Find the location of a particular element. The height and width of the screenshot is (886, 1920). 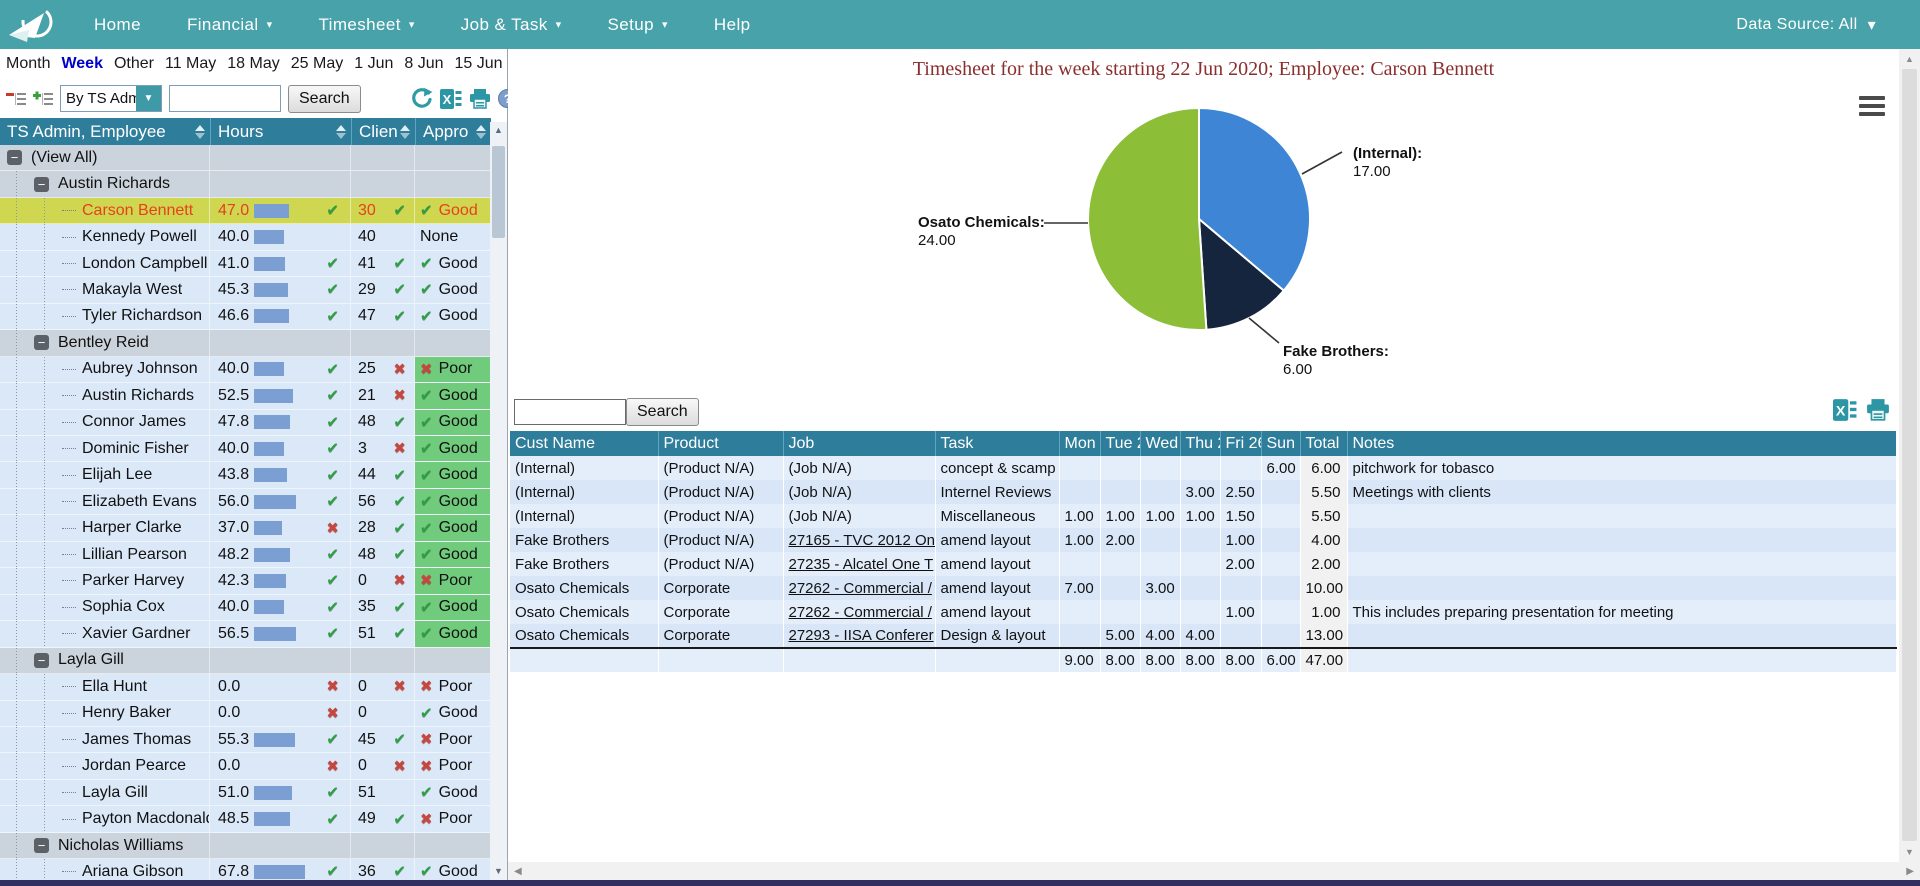

period-link-week: Week is located at coordinates (82, 63).